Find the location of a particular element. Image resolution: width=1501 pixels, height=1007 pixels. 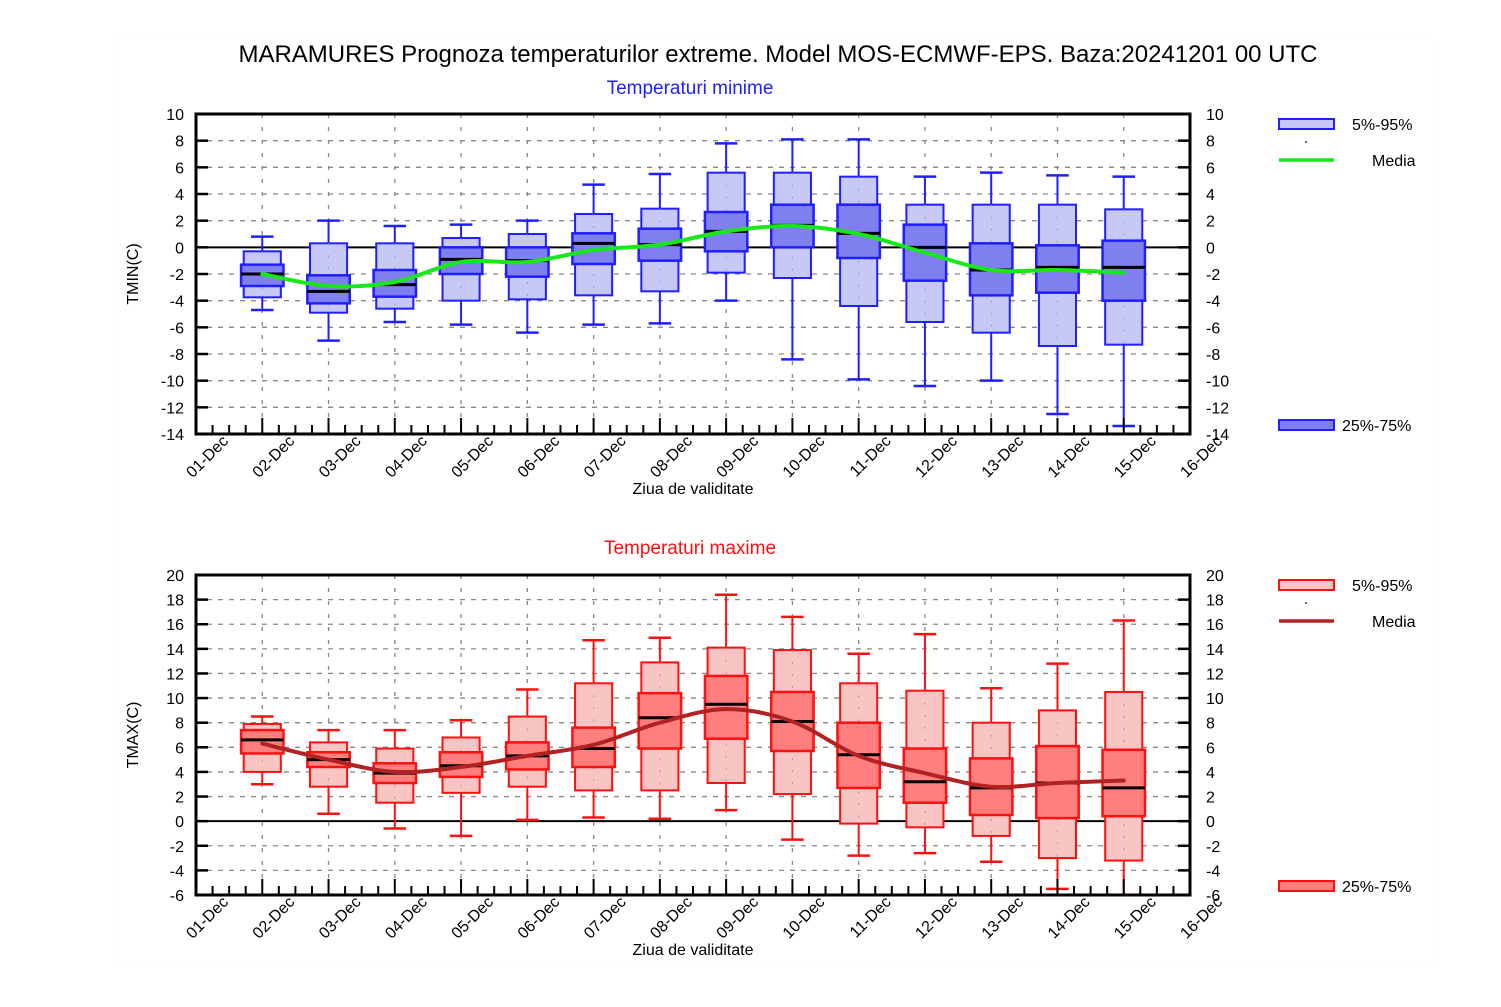

mean-line is located at coordinates (693, 748).